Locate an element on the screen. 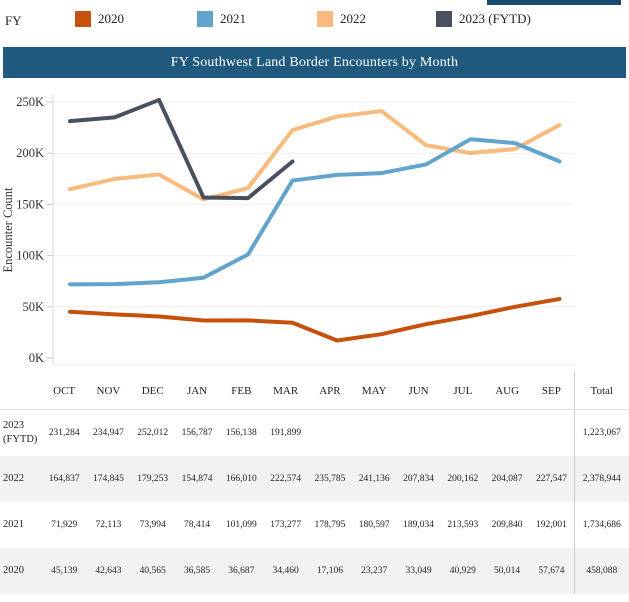 Image resolution: width=629 pixels, height=602 pixels. value-cell: 71,929 is located at coordinates (64, 525).